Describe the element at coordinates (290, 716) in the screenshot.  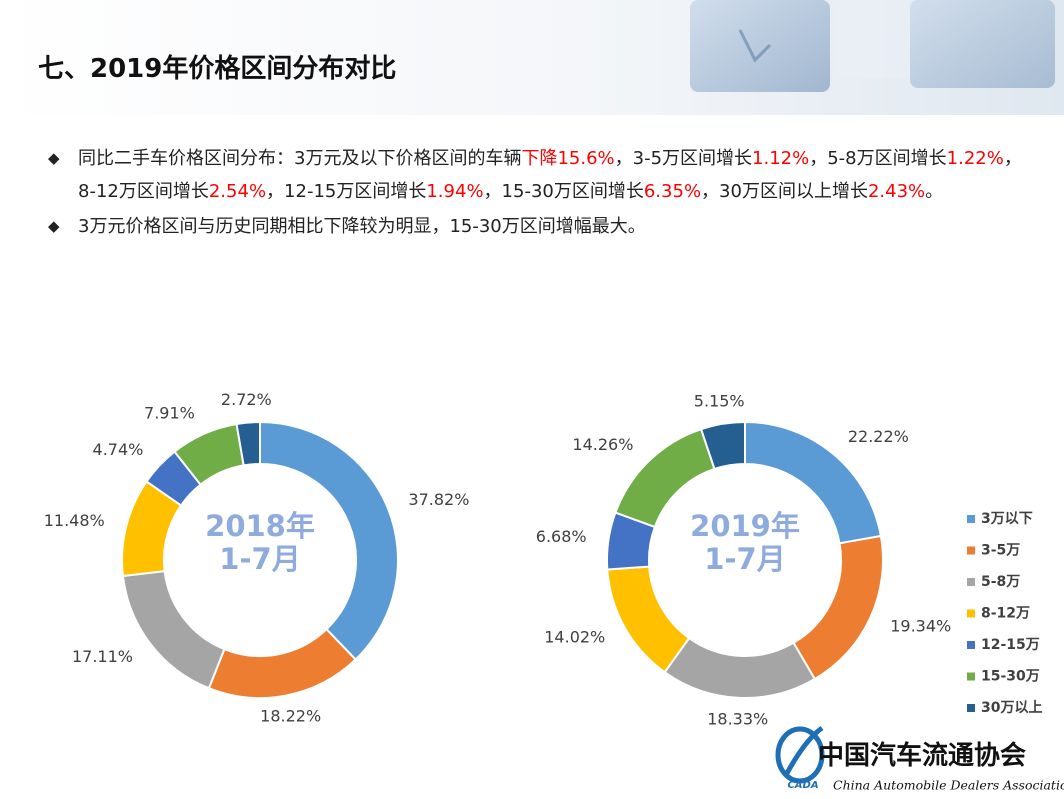
I see `data-label: 18.22%` at that location.